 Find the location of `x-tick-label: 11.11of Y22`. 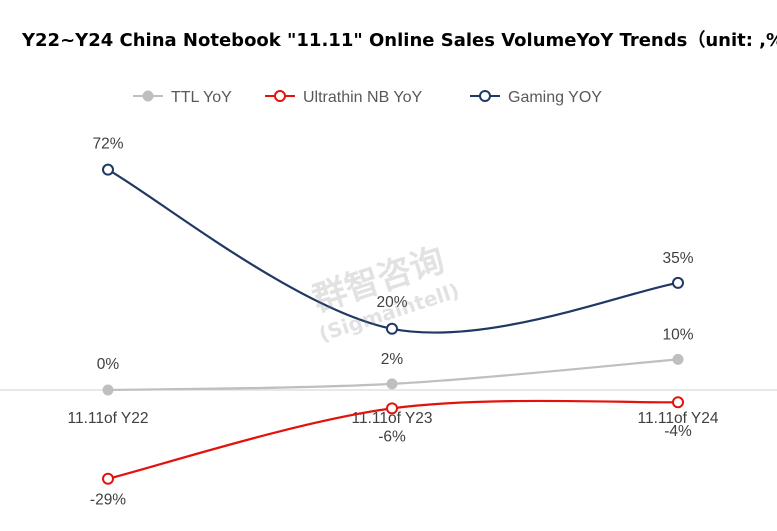

x-tick-label: 11.11of Y22 is located at coordinates (107, 418).